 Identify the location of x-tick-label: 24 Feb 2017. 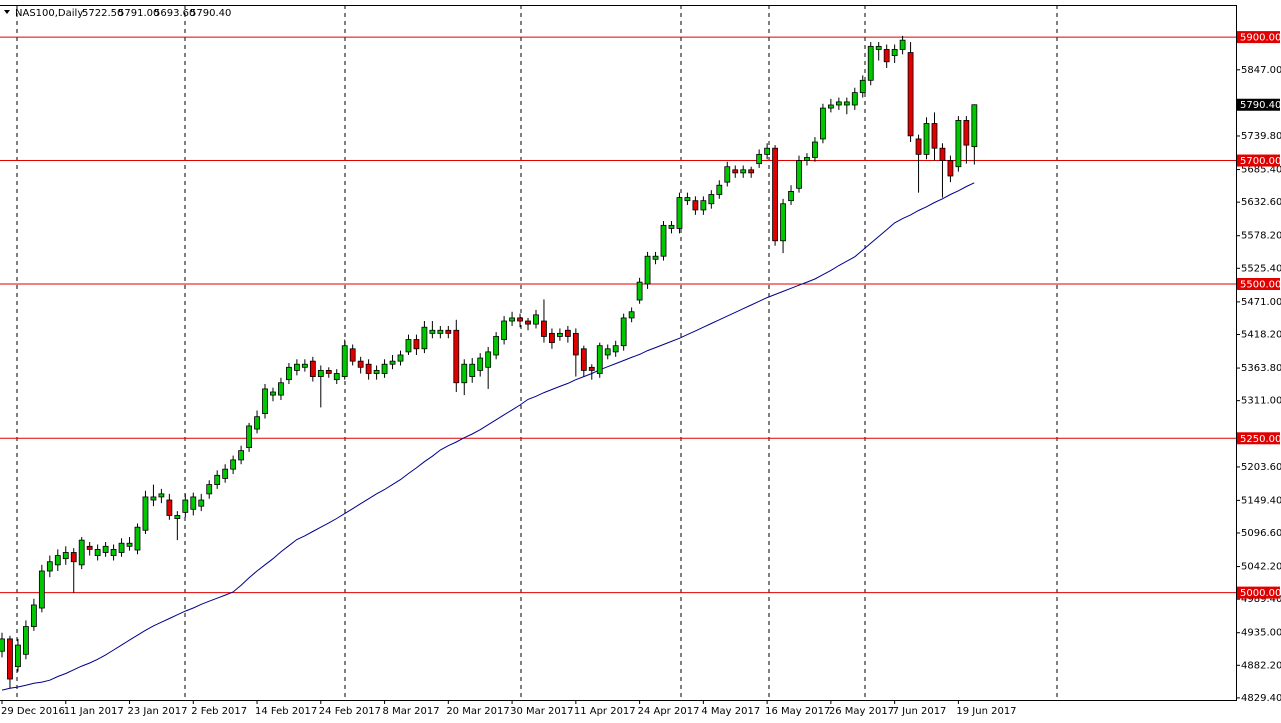
(350, 711).